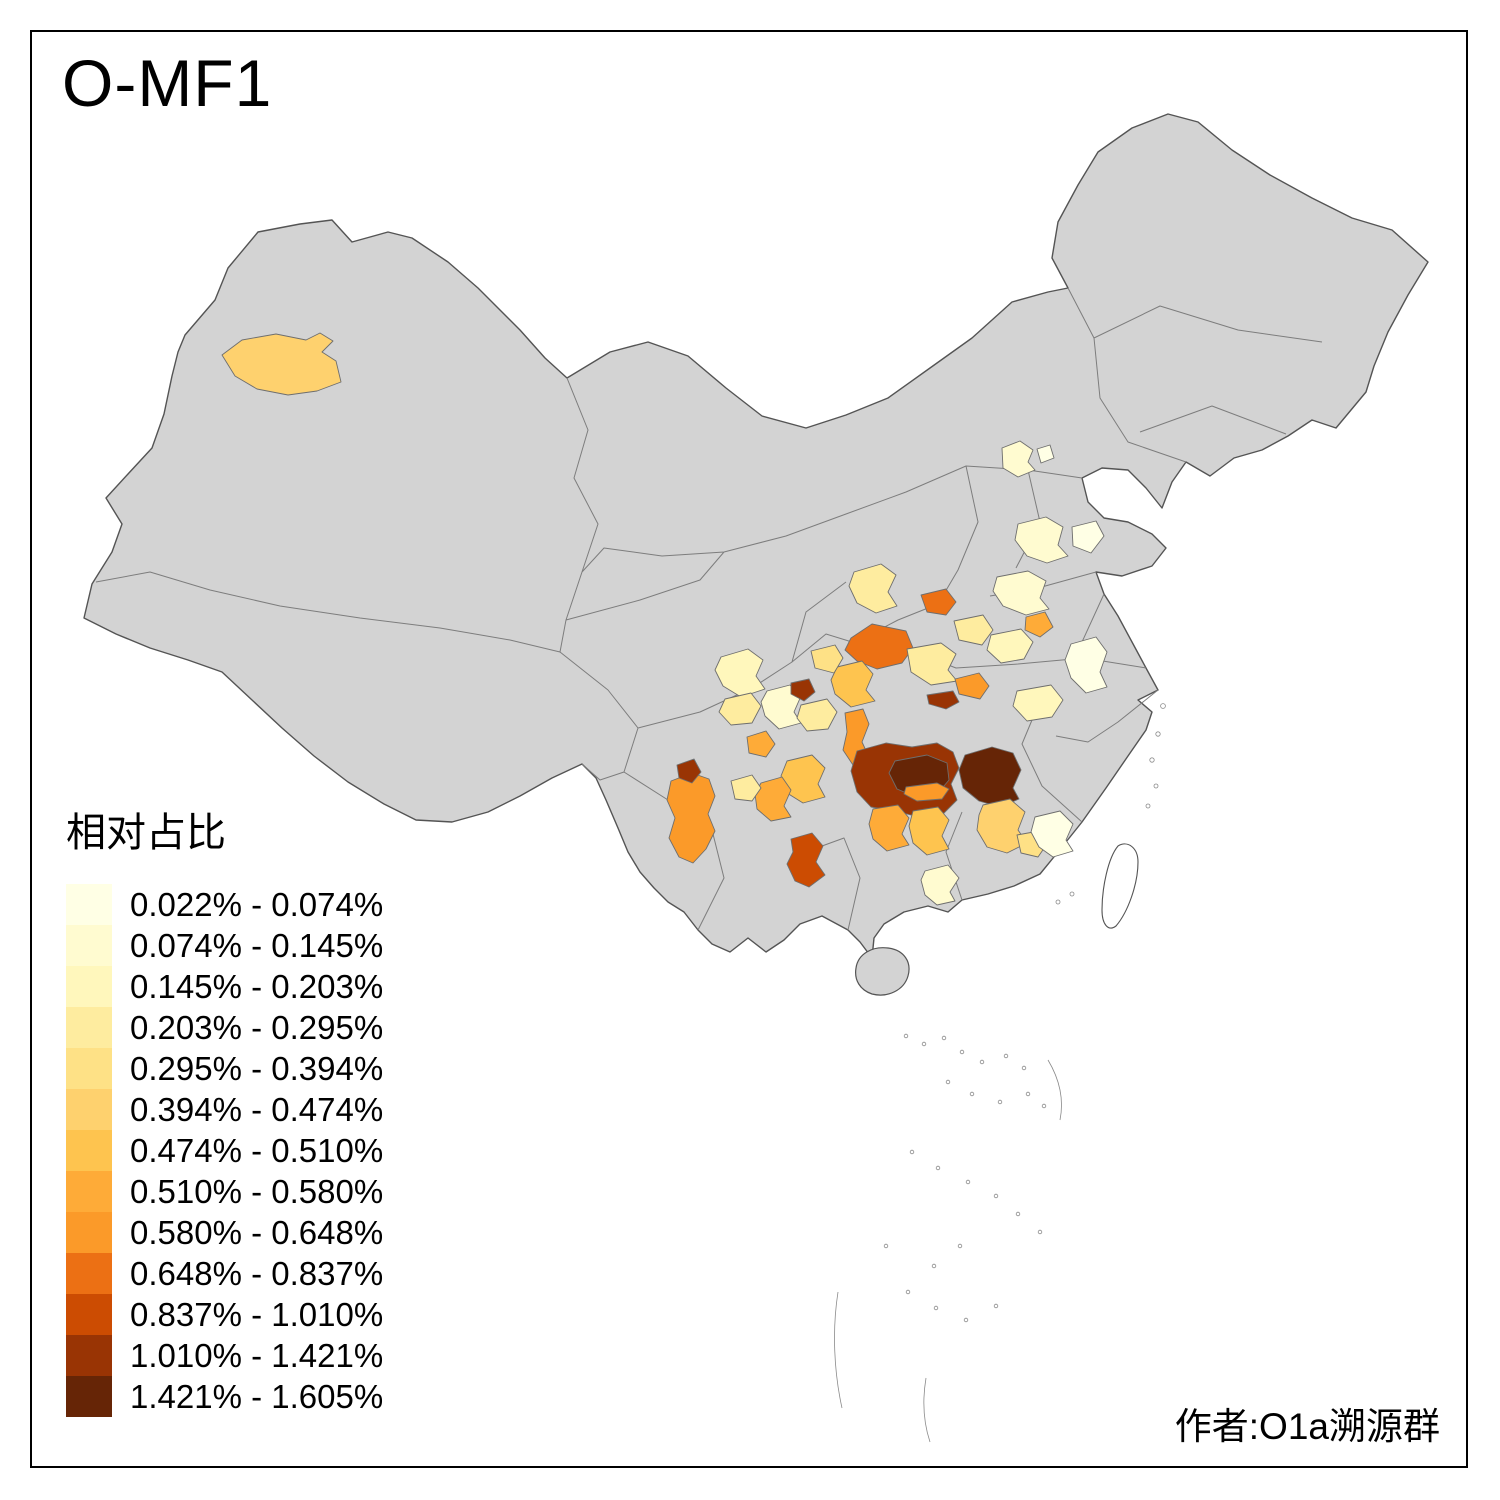 The image size is (1500, 1500). I want to click on legend-row: 0.510% - 0.580%, so click(224, 1191).